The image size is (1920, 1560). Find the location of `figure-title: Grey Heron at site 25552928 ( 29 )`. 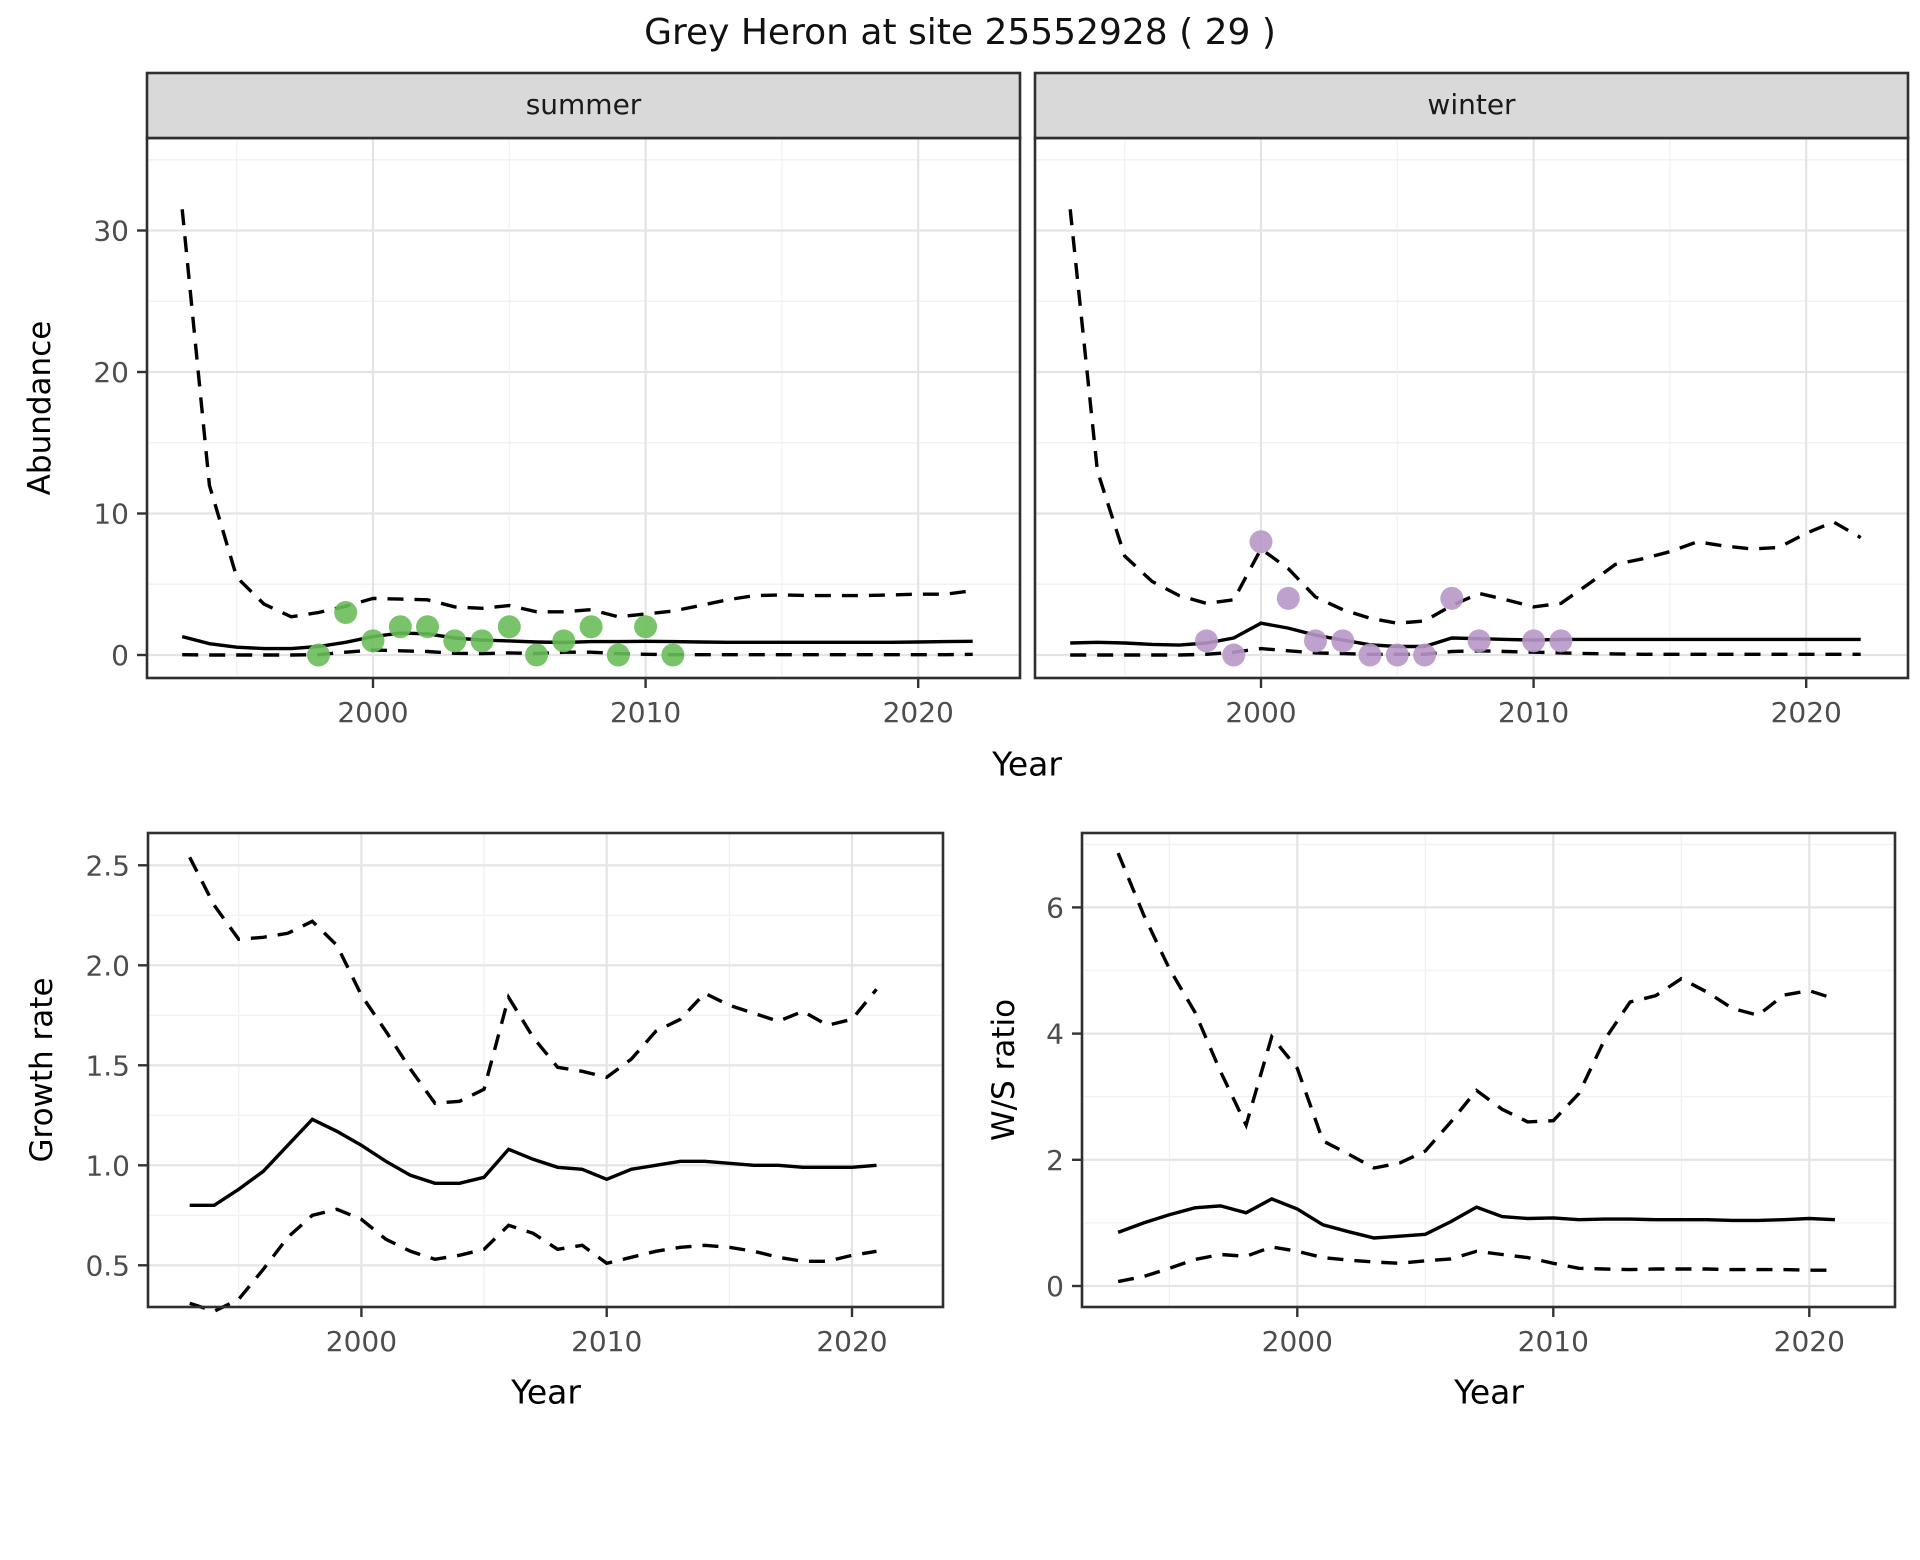

figure-title: Grey Heron at site 25552928 ( 29 ) is located at coordinates (960, 32).